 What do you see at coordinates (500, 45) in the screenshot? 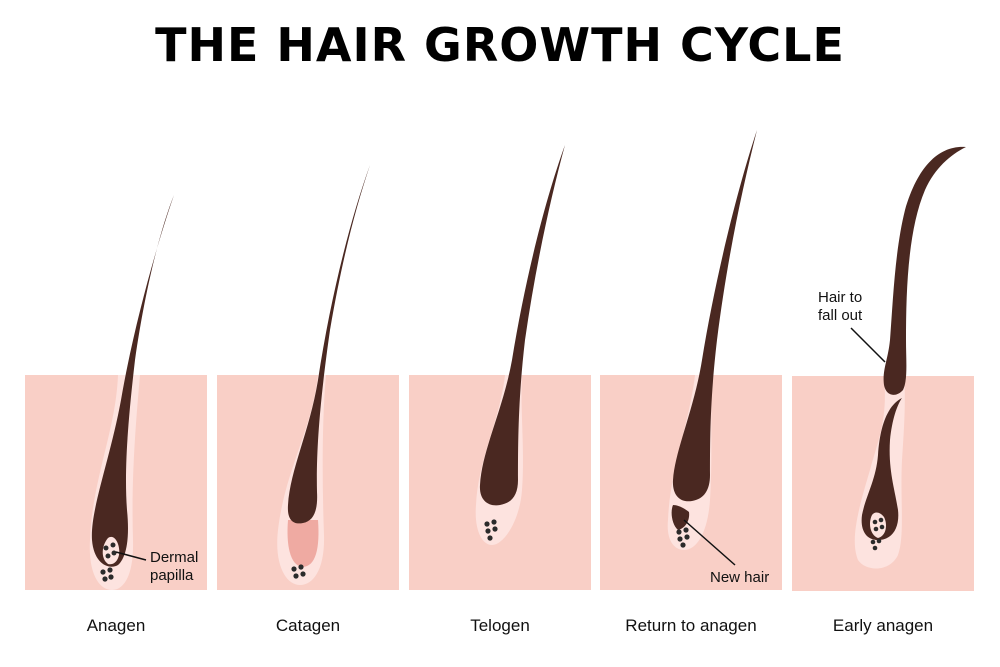
I see `diagram-title: THE HAIR GROWTH CYCLE` at bounding box center [500, 45].